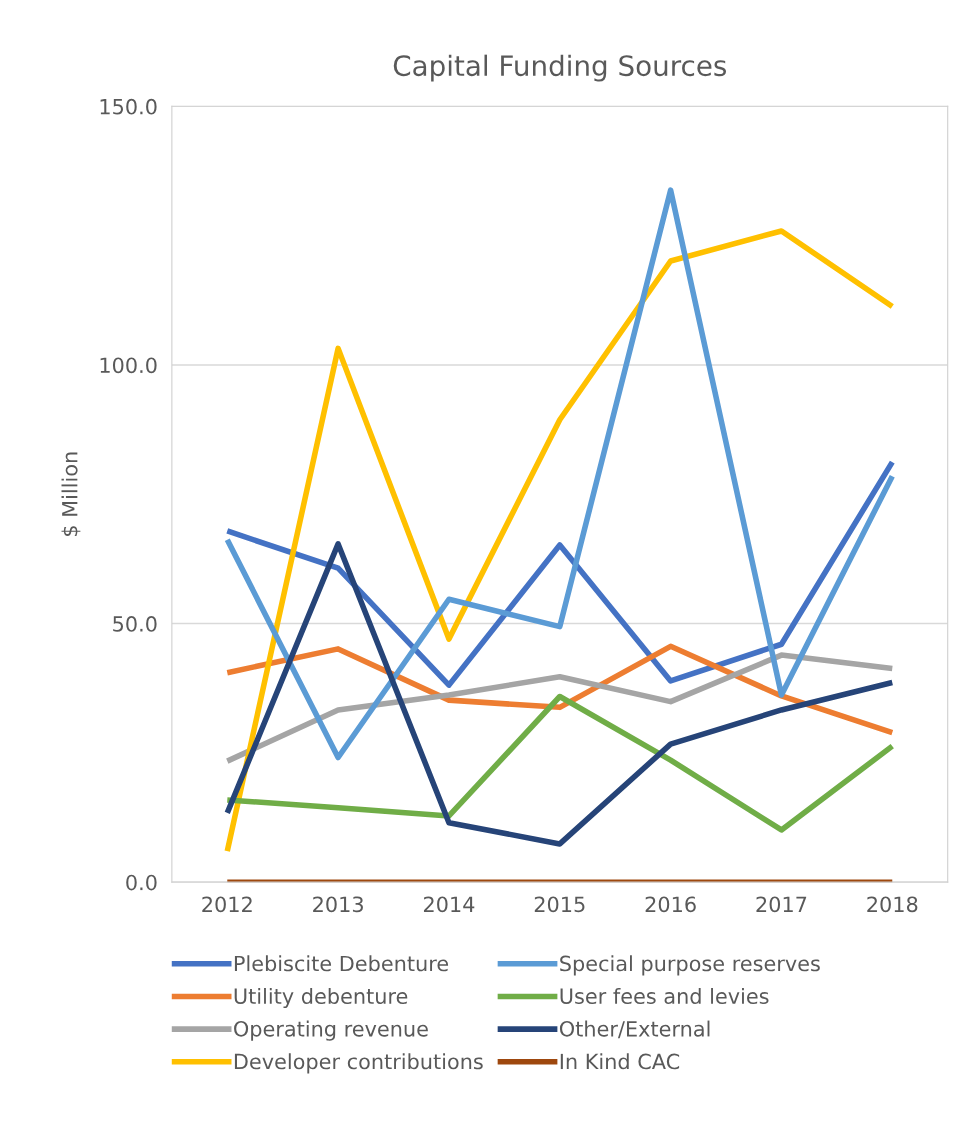 The height and width of the screenshot is (1131, 971). What do you see at coordinates (892, 904) in the screenshot?
I see `x-tick-label: 2018` at bounding box center [892, 904].